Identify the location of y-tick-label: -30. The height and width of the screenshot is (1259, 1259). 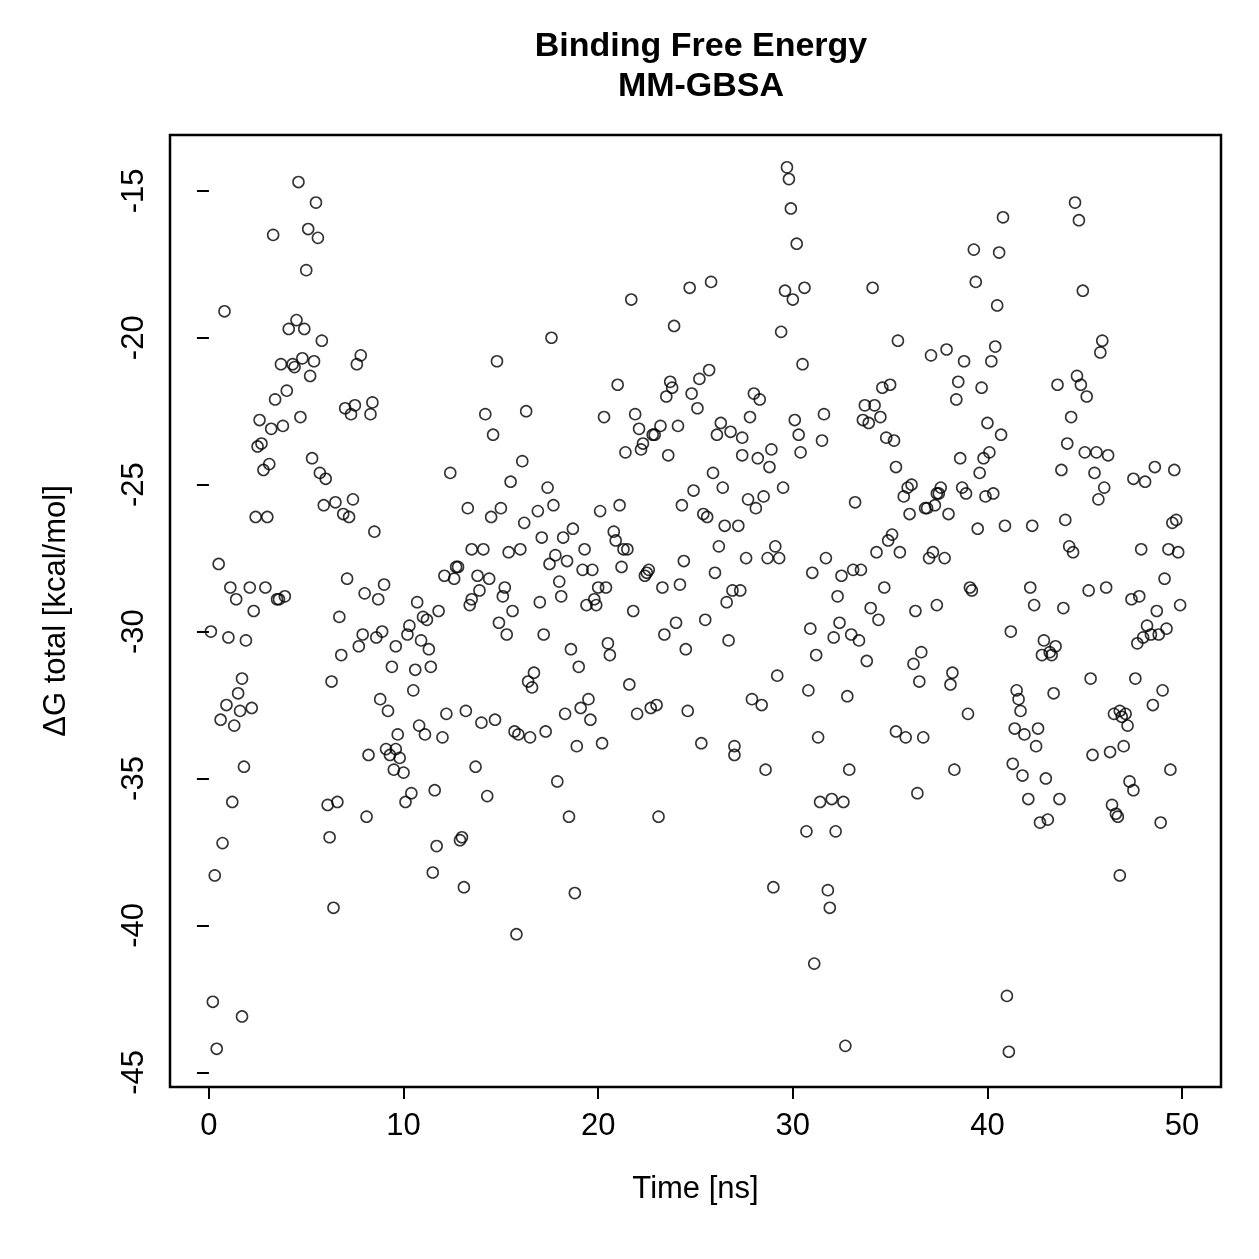
(132, 631).